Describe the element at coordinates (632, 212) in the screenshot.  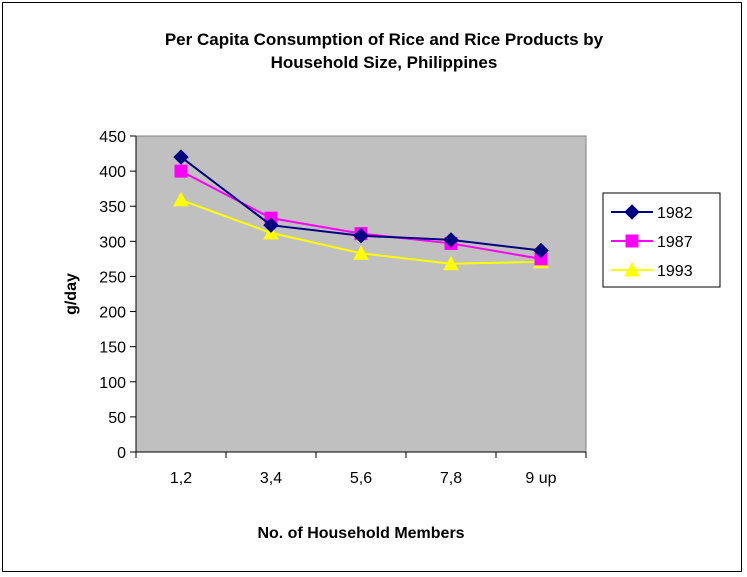
I see `legend-marker-1982` at that location.